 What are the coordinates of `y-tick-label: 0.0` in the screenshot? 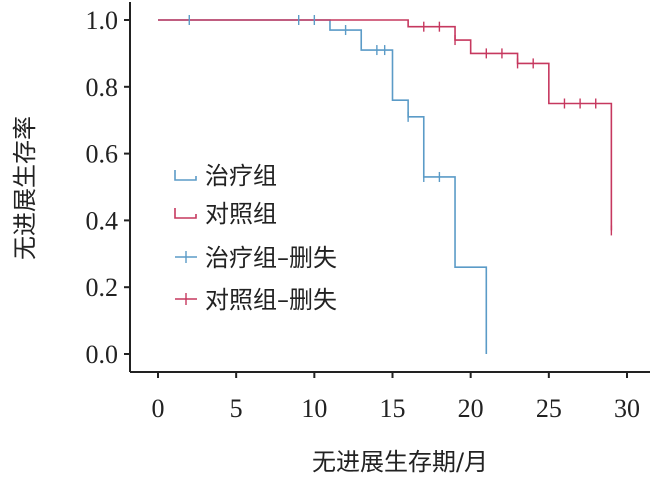 It's located at (102, 354).